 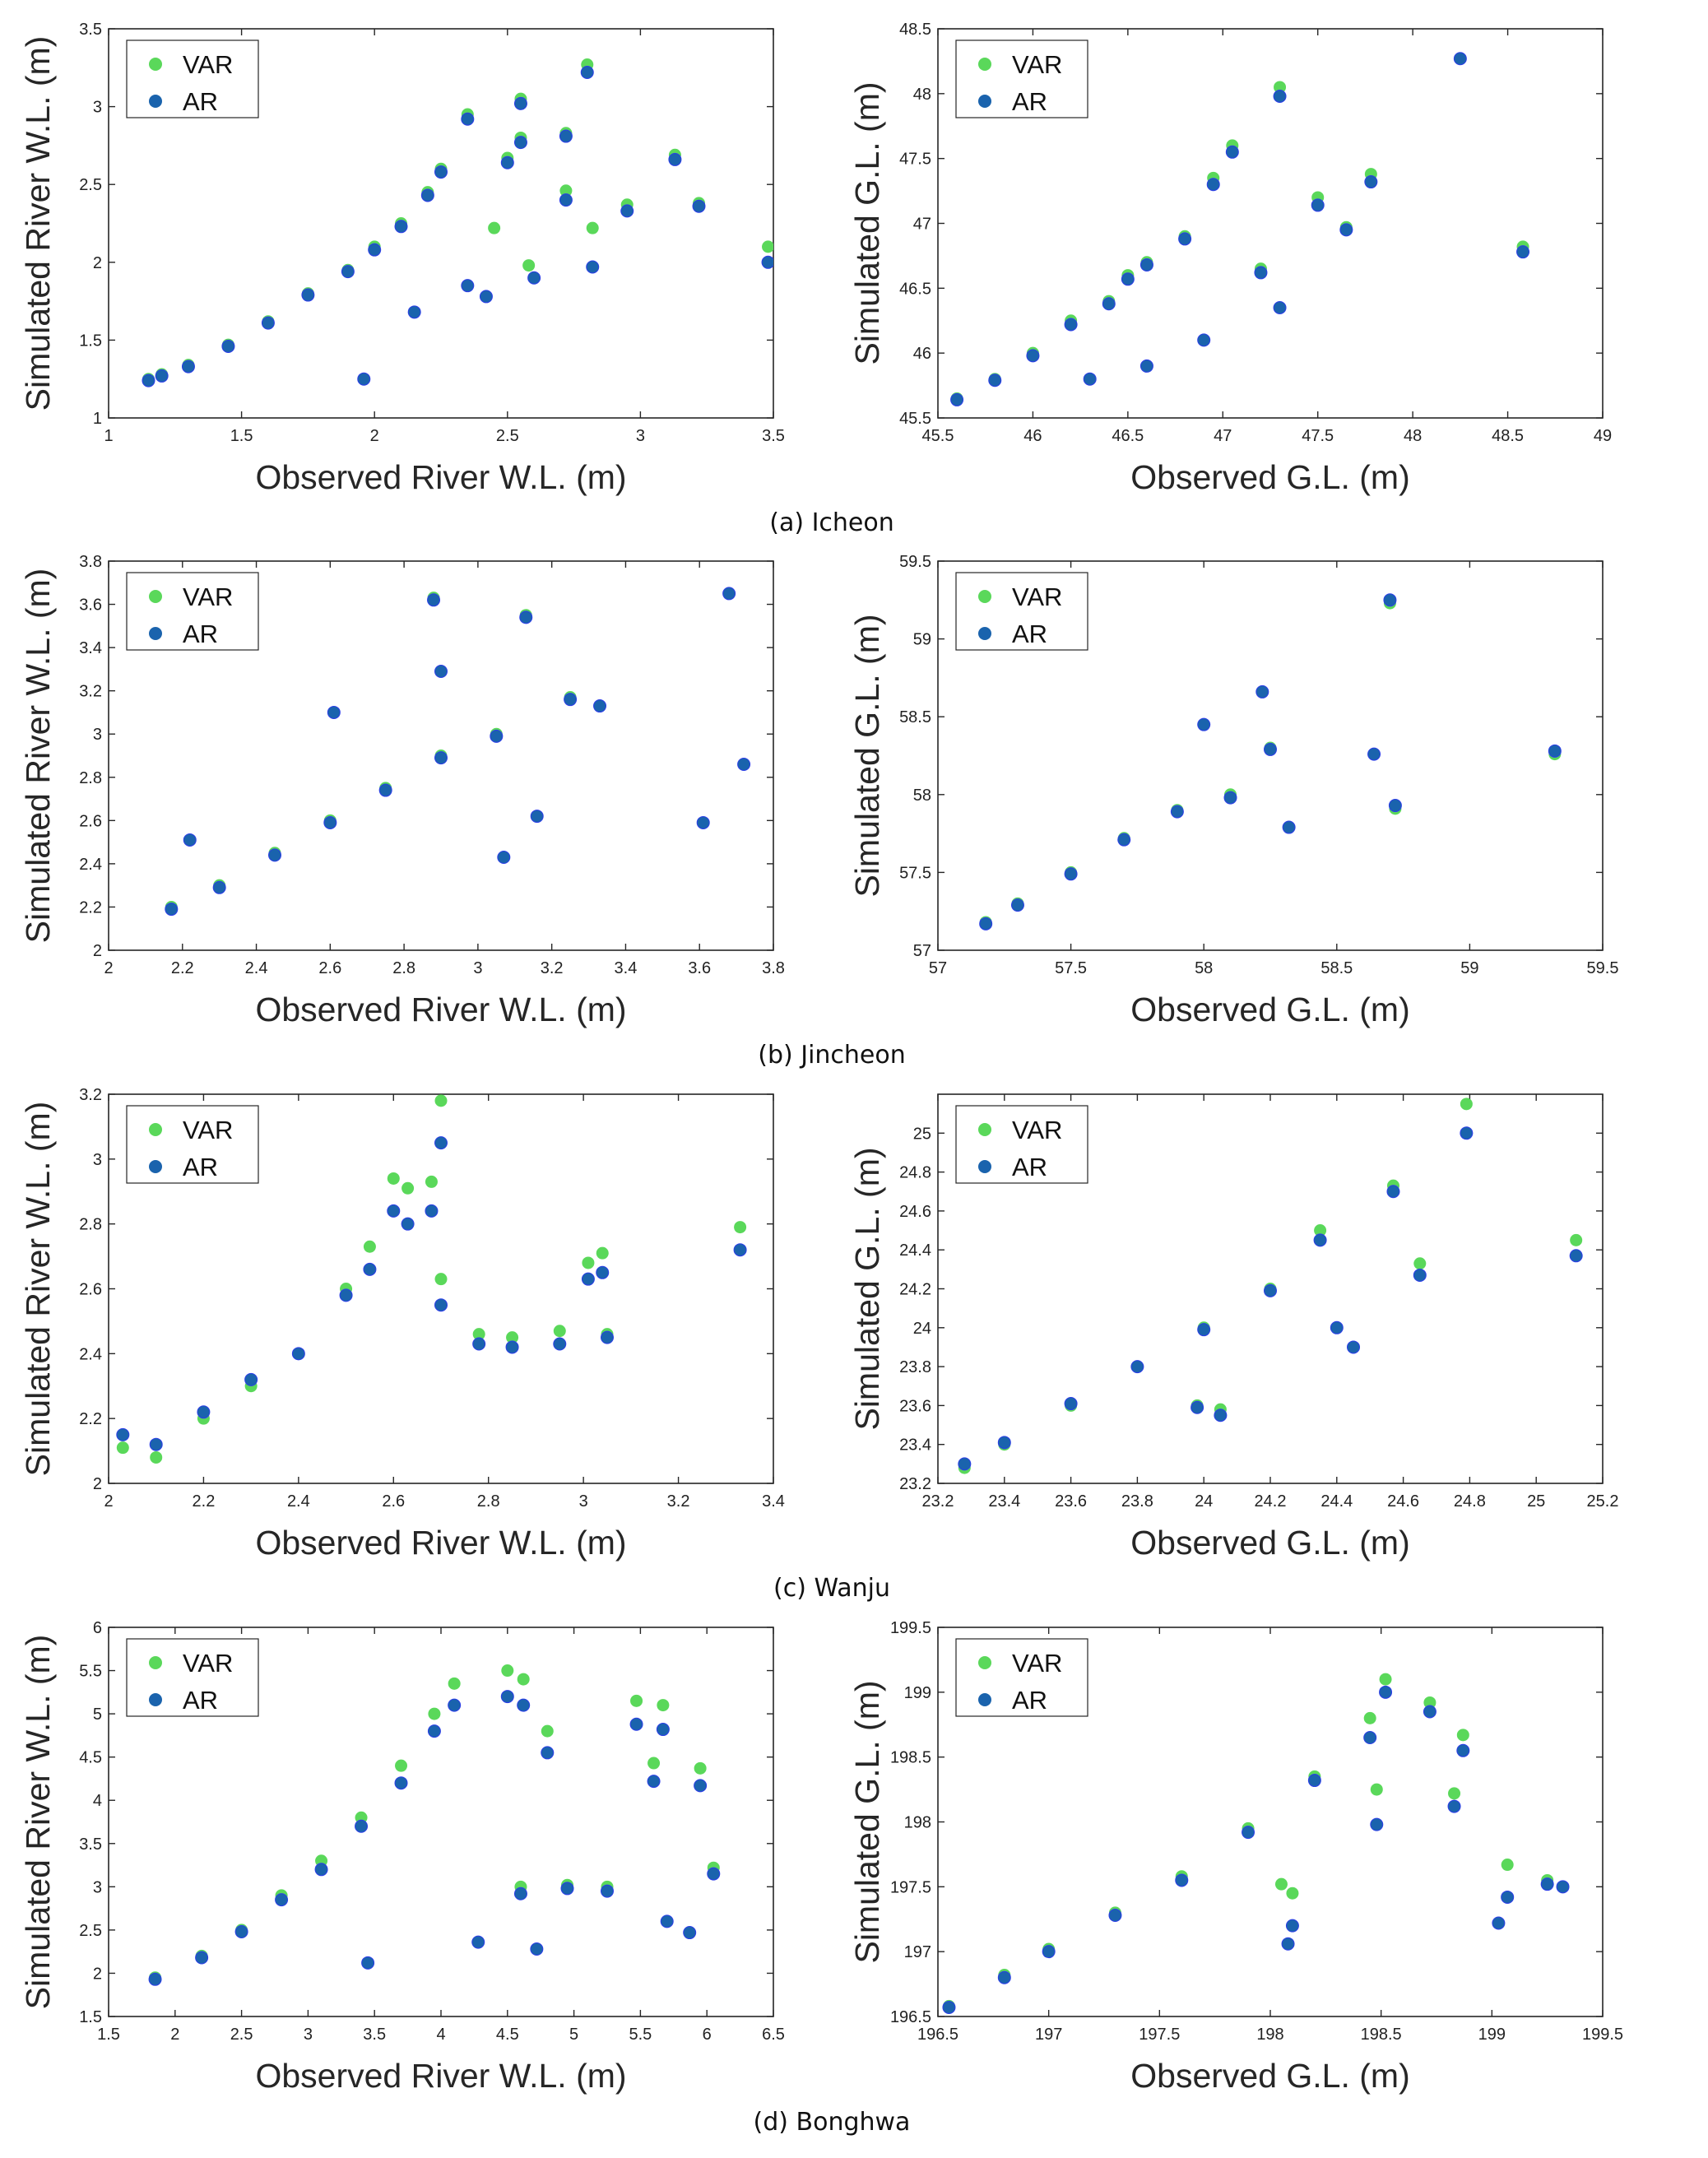 I want to click on x-tick-label: 2.4, so click(x=298, y=1501).